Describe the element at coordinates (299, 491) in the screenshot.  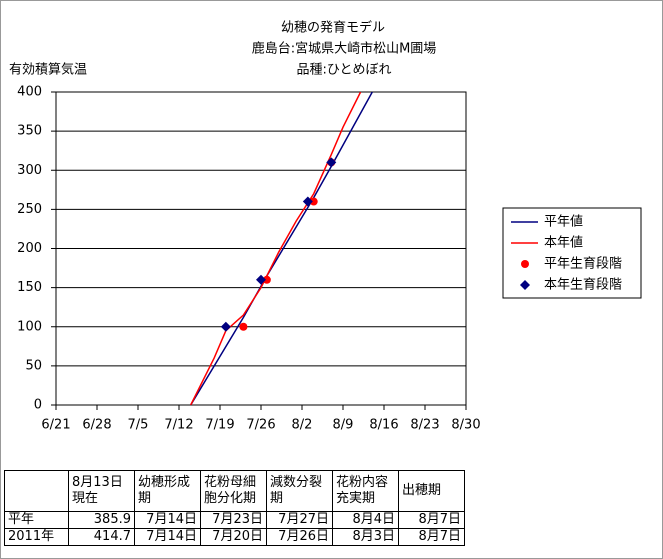
I see `table-cell: 減数分裂期` at that location.